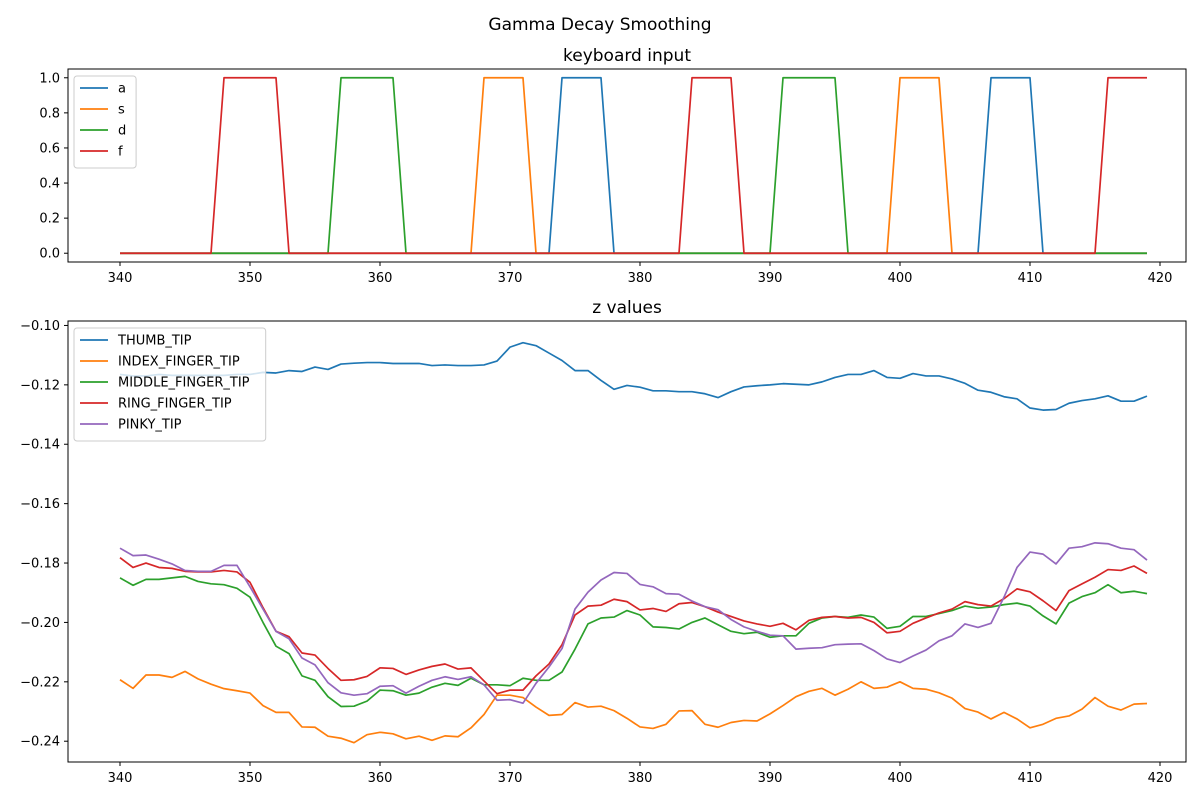 The width and height of the screenshot is (1200, 800). I want to click on y-tick-label: −0.12, so click(40, 385).